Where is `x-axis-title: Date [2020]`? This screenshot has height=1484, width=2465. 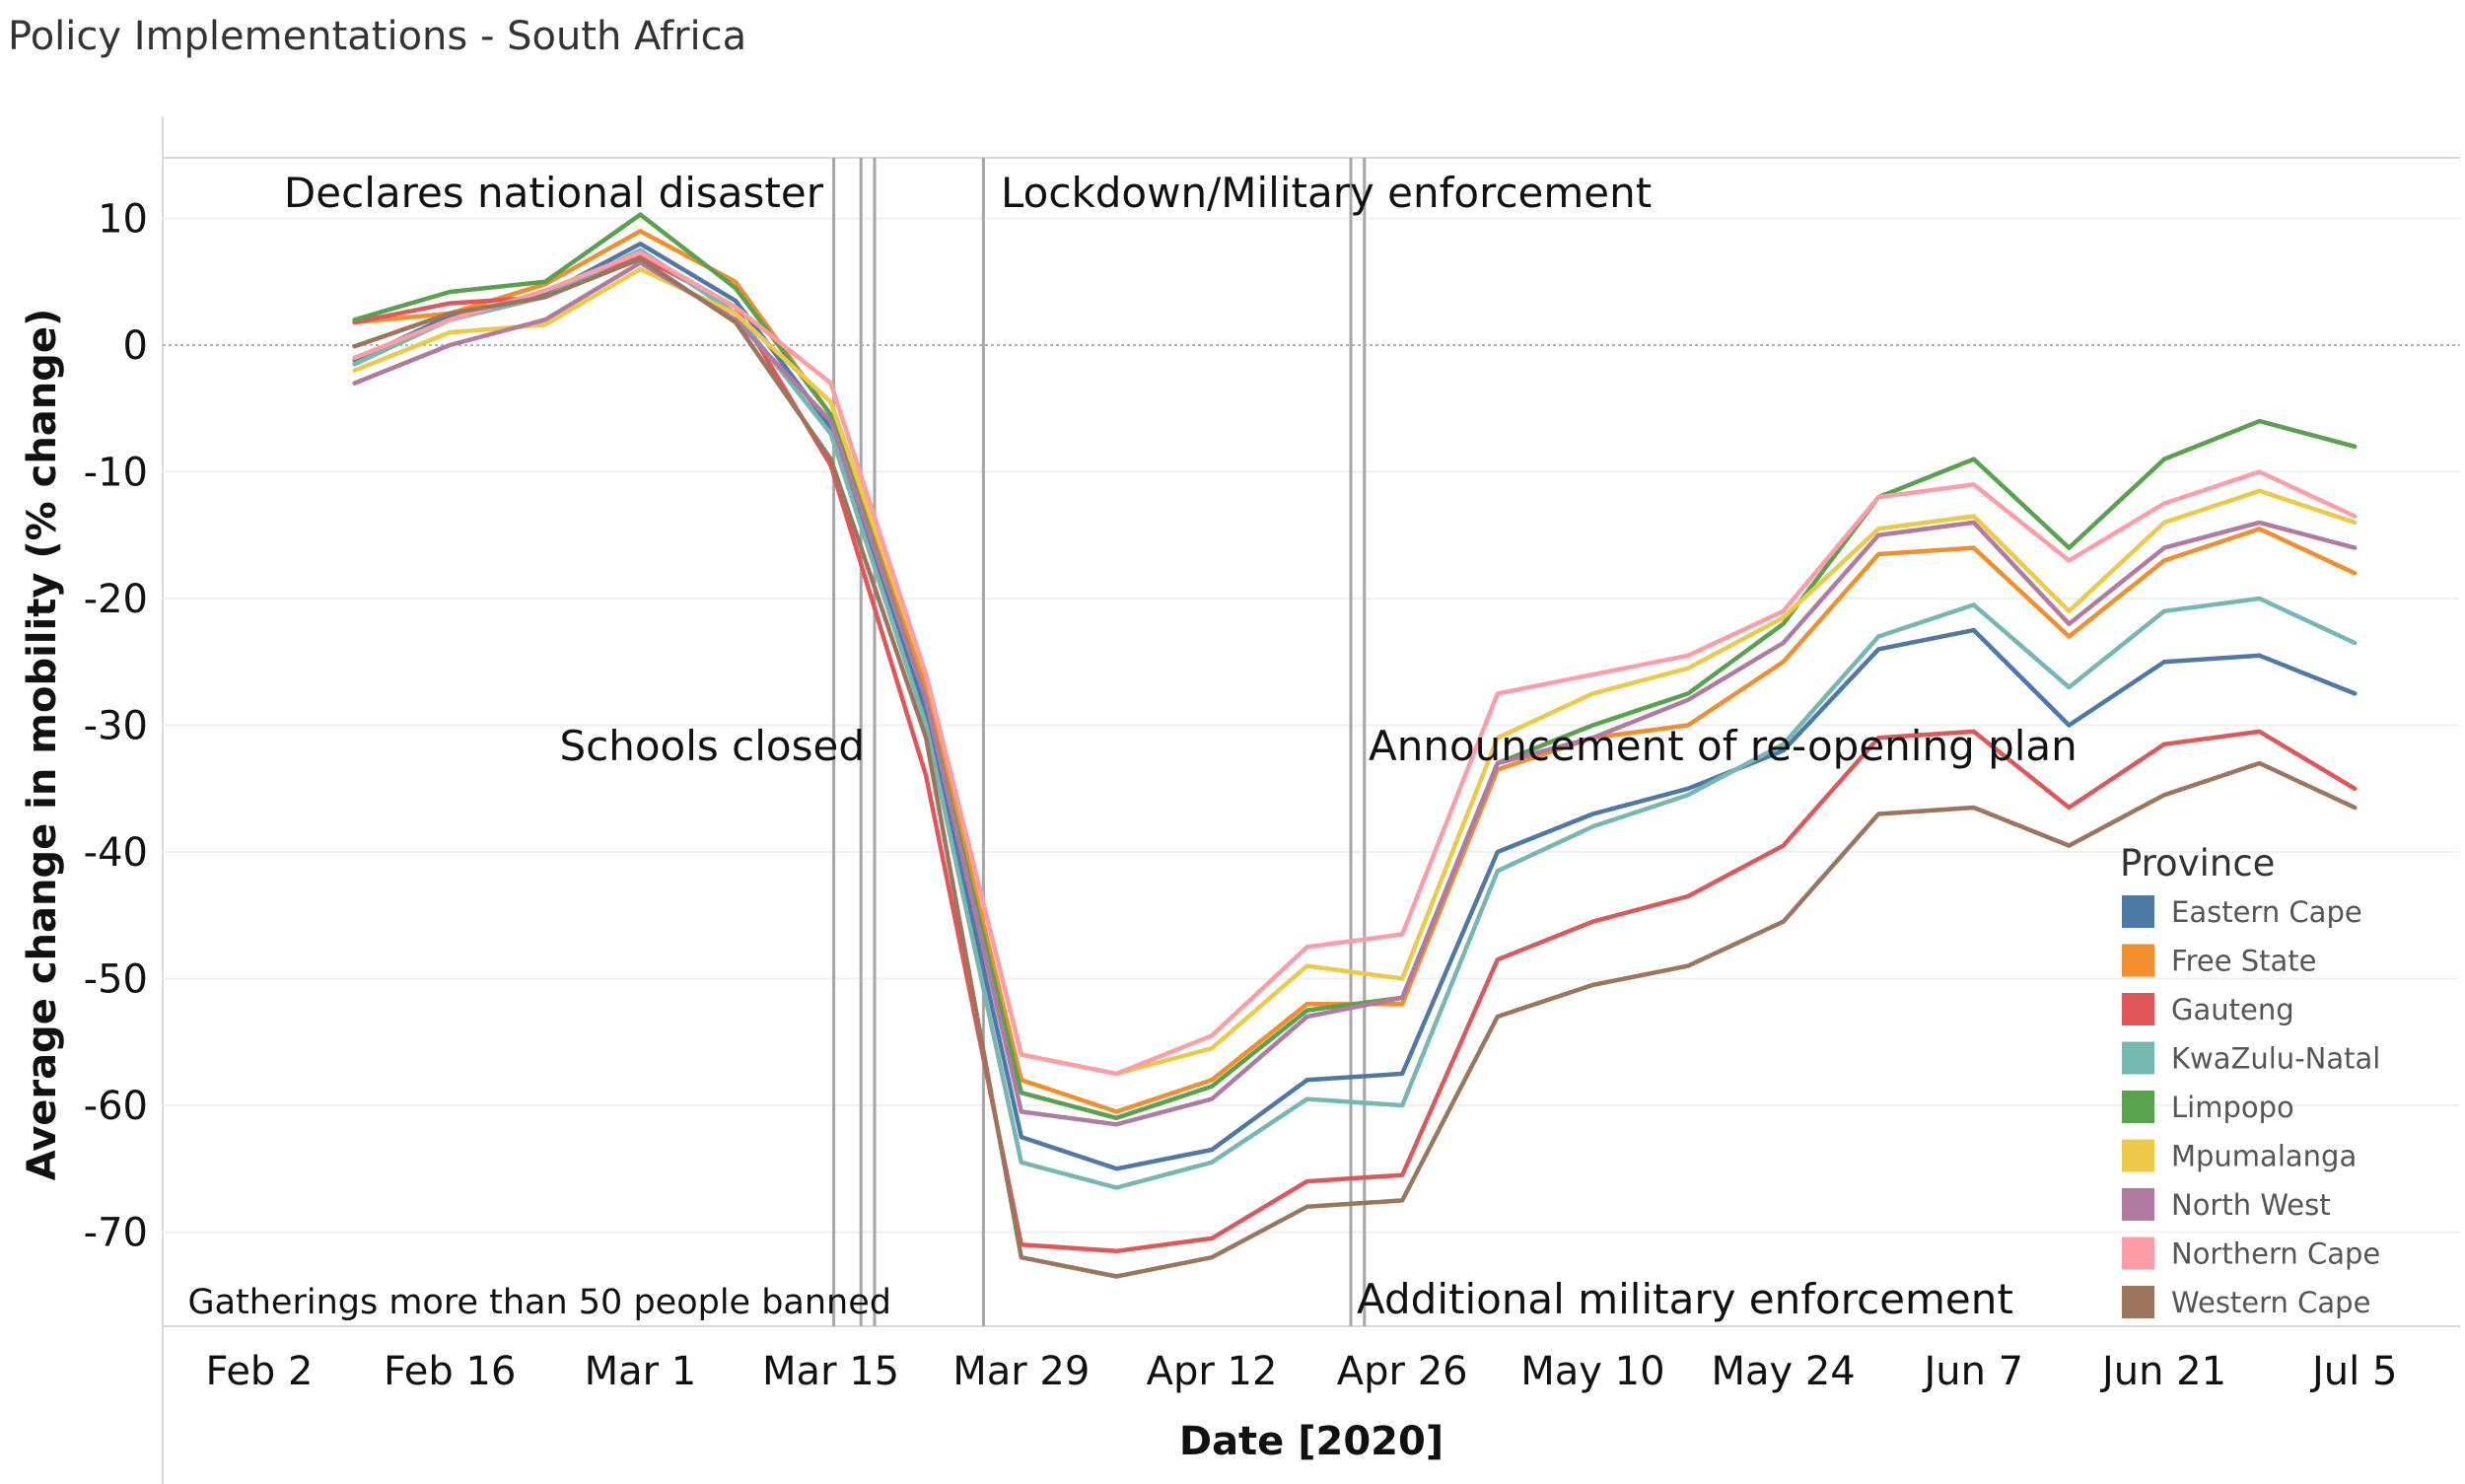
x-axis-title: Date [2020] is located at coordinates (1312, 1441).